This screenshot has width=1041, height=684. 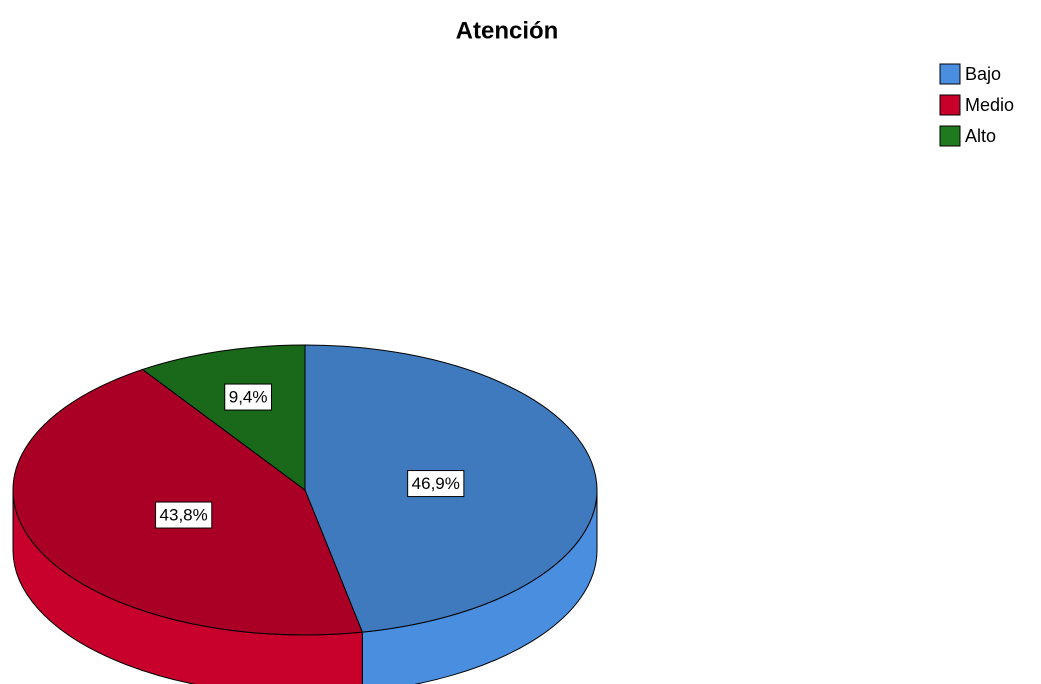 What do you see at coordinates (989, 105) in the screenshot?
I see `legend-label: Medio` at bounding box center [989, 105].